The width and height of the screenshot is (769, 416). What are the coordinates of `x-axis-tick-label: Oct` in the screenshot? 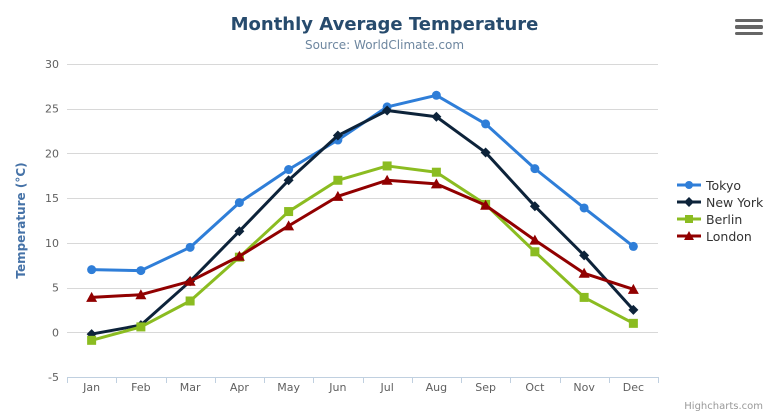 It's located at (535, 387).